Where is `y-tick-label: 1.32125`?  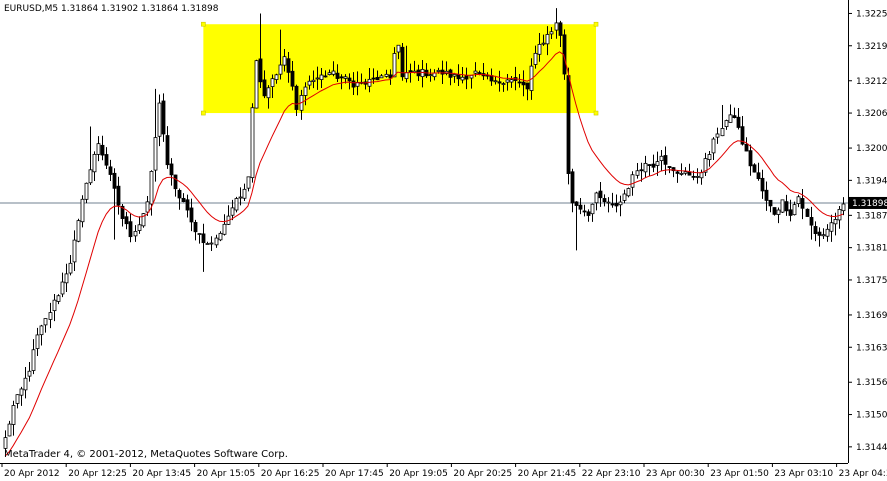 y-tick-label: 1.32125 is located at coordinates (871, 82).